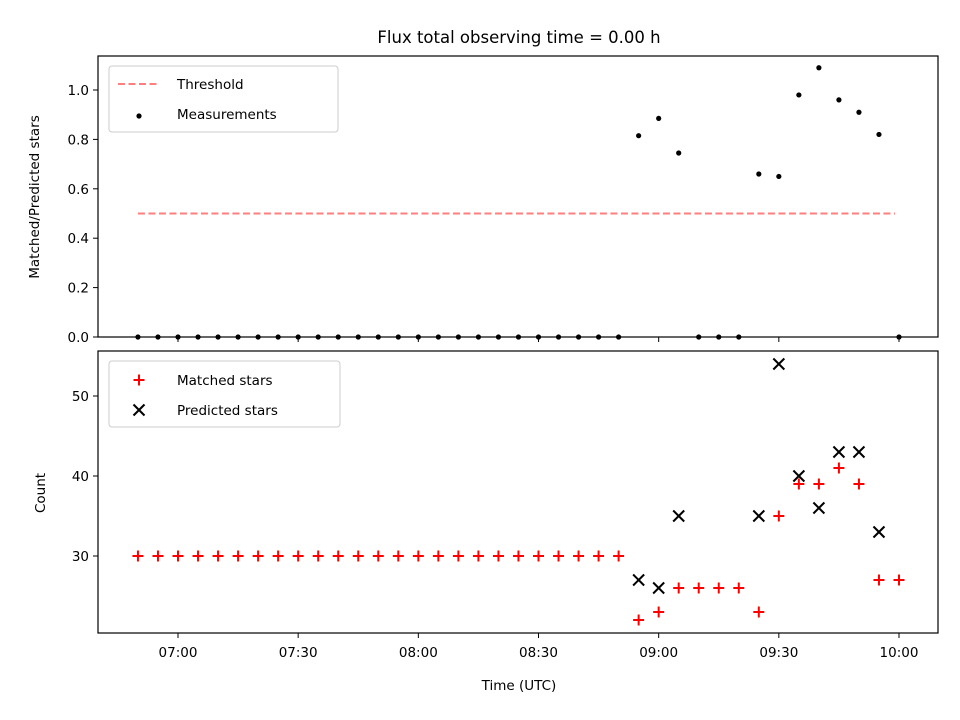  I want to click on top-y-tick-label: 1.0, so click(78, 91).